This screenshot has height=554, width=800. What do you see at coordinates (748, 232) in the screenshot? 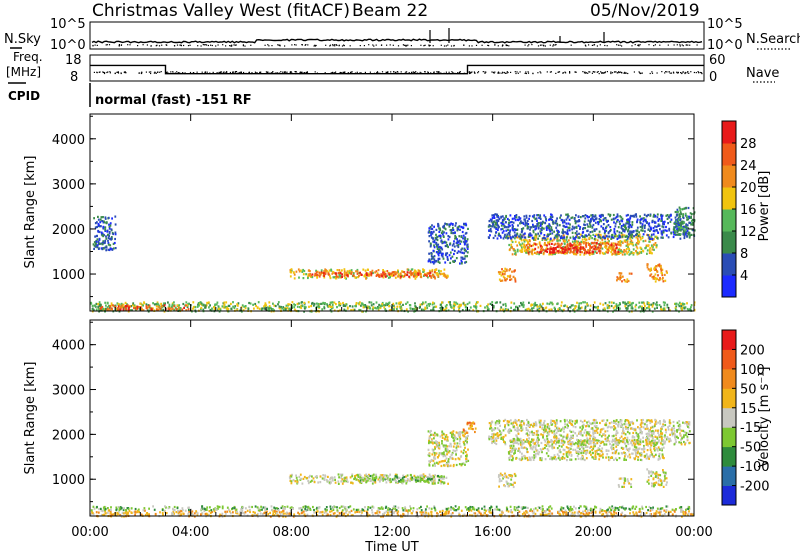
I see `colorbar-tick-label: 12` at bounding box center [748, 232].